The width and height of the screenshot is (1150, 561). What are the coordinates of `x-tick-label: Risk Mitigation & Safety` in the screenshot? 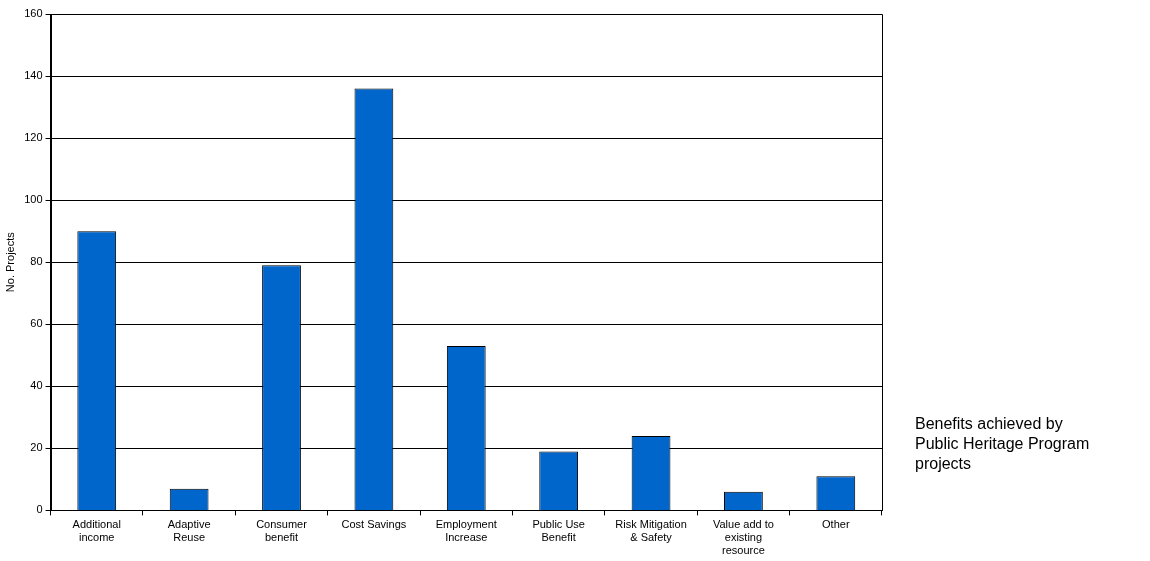 It's located at (651, 531).